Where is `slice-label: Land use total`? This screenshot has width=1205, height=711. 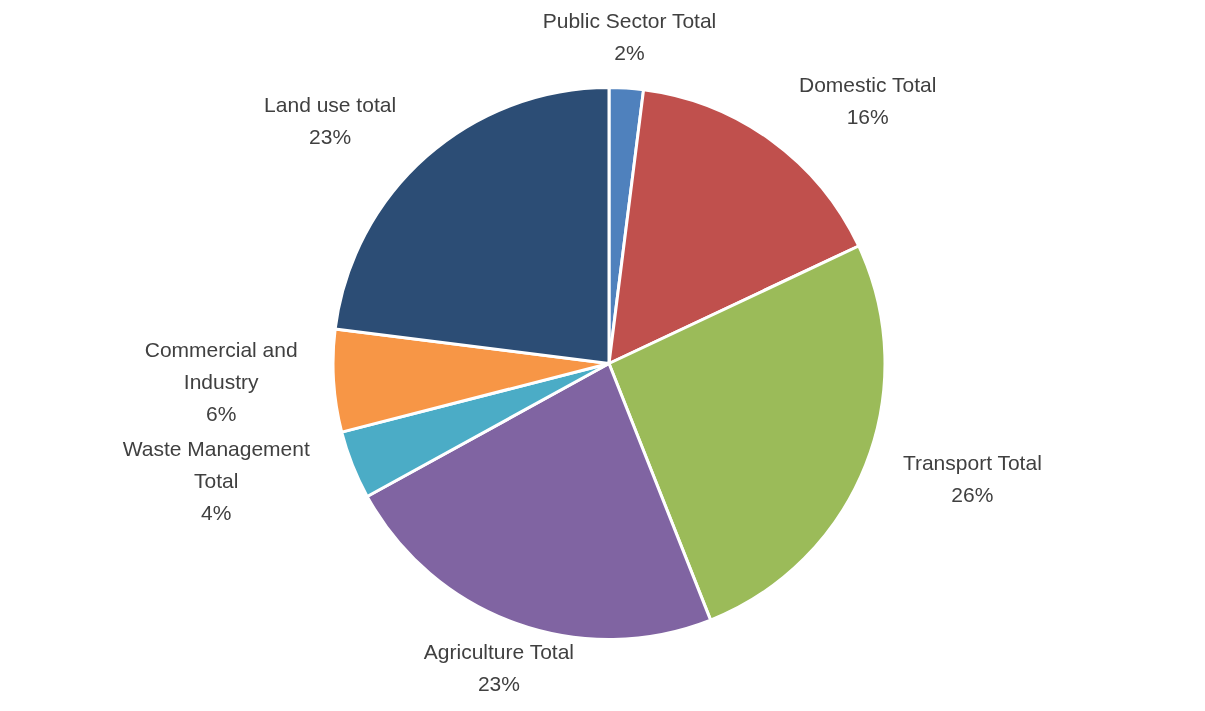
slice-label: Land use total is located at coordinates (330, 104).